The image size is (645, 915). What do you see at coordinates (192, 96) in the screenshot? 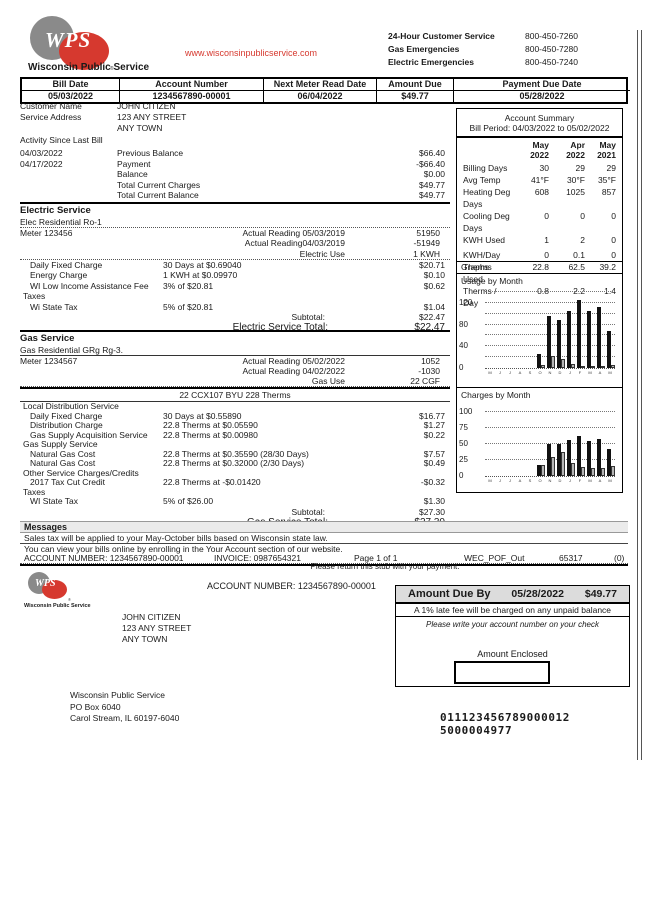
I see `bill-header-value: 1234567890-00001` at bounding box center [192, 96].